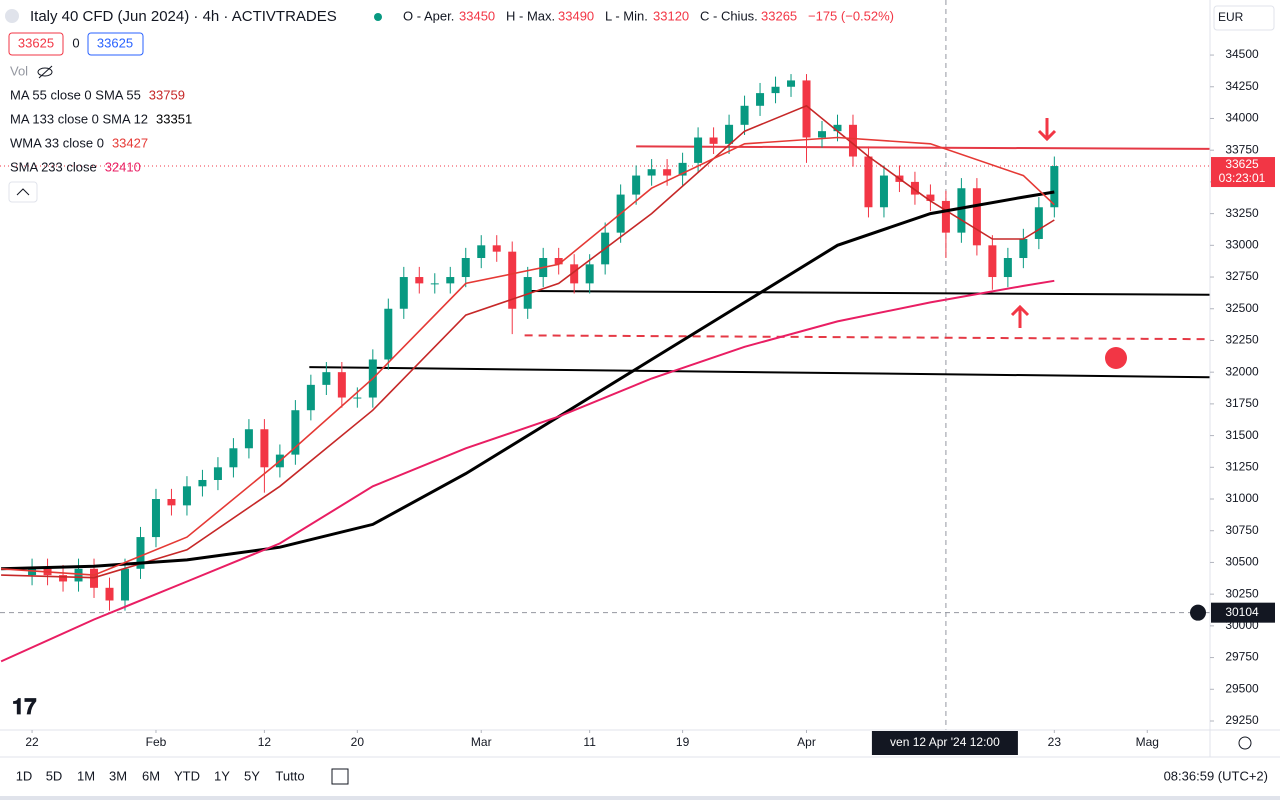 The width and height of the screenshot is (1280, 805). What do you see at coordinates (24, 775) in the screenshot?
I see `range-button: 1D` at bounding box center [24, 775].